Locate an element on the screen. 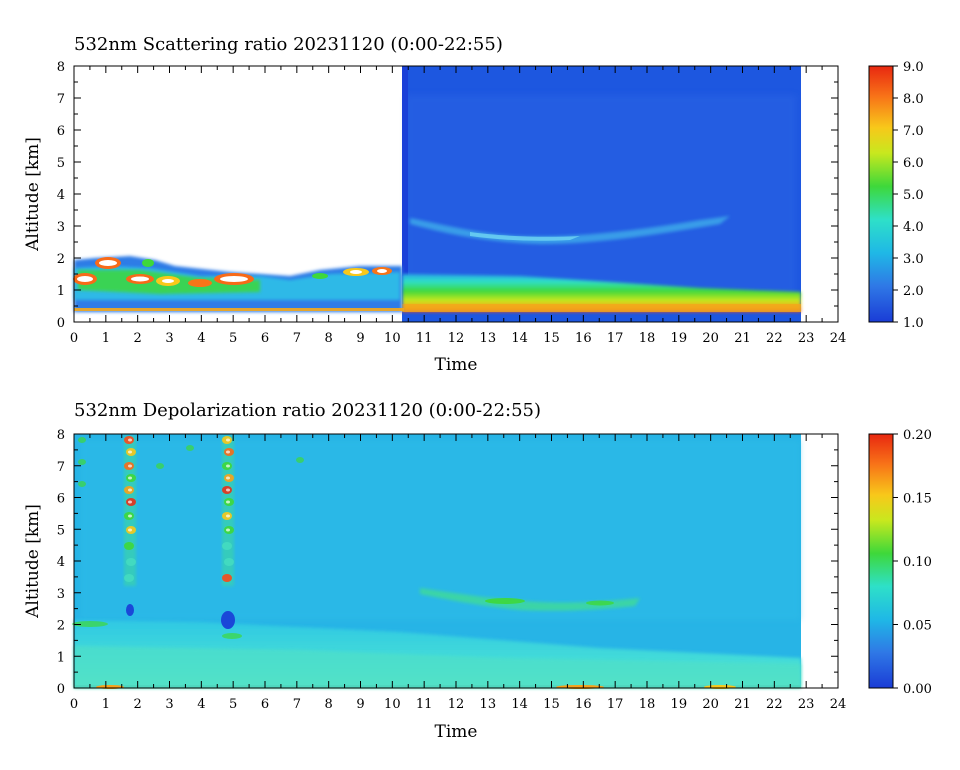  colorbar-label: 3.0 is located at coordinates (913, 259).